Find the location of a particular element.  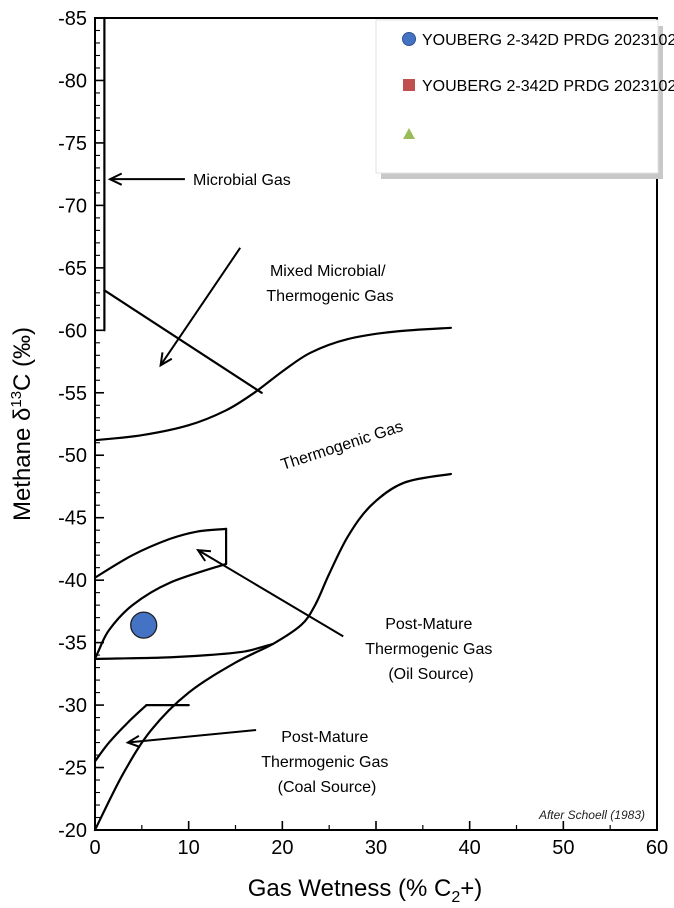

curve-thermogenic-upper-boundary is located at coordinates (272, 384).